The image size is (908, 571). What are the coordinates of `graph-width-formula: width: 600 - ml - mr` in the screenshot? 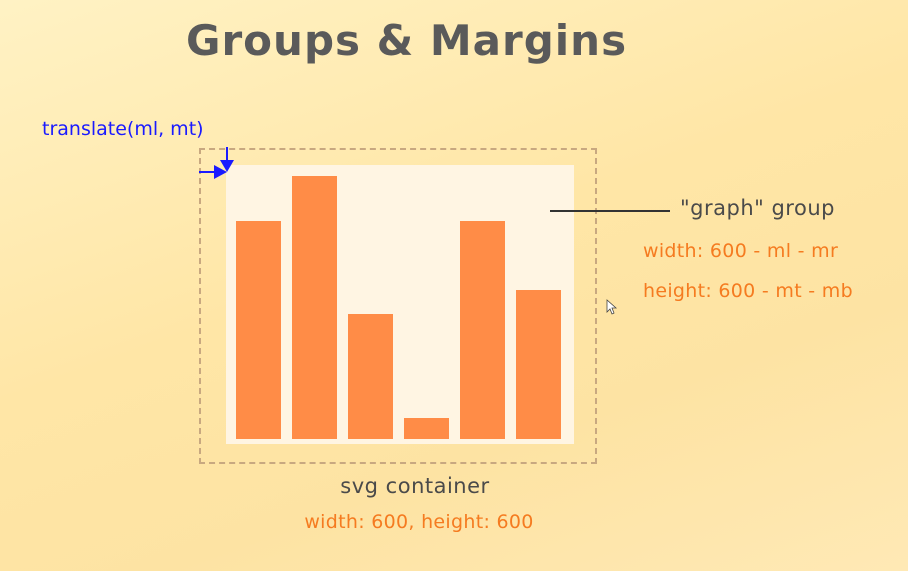 It's located at (741, 251).